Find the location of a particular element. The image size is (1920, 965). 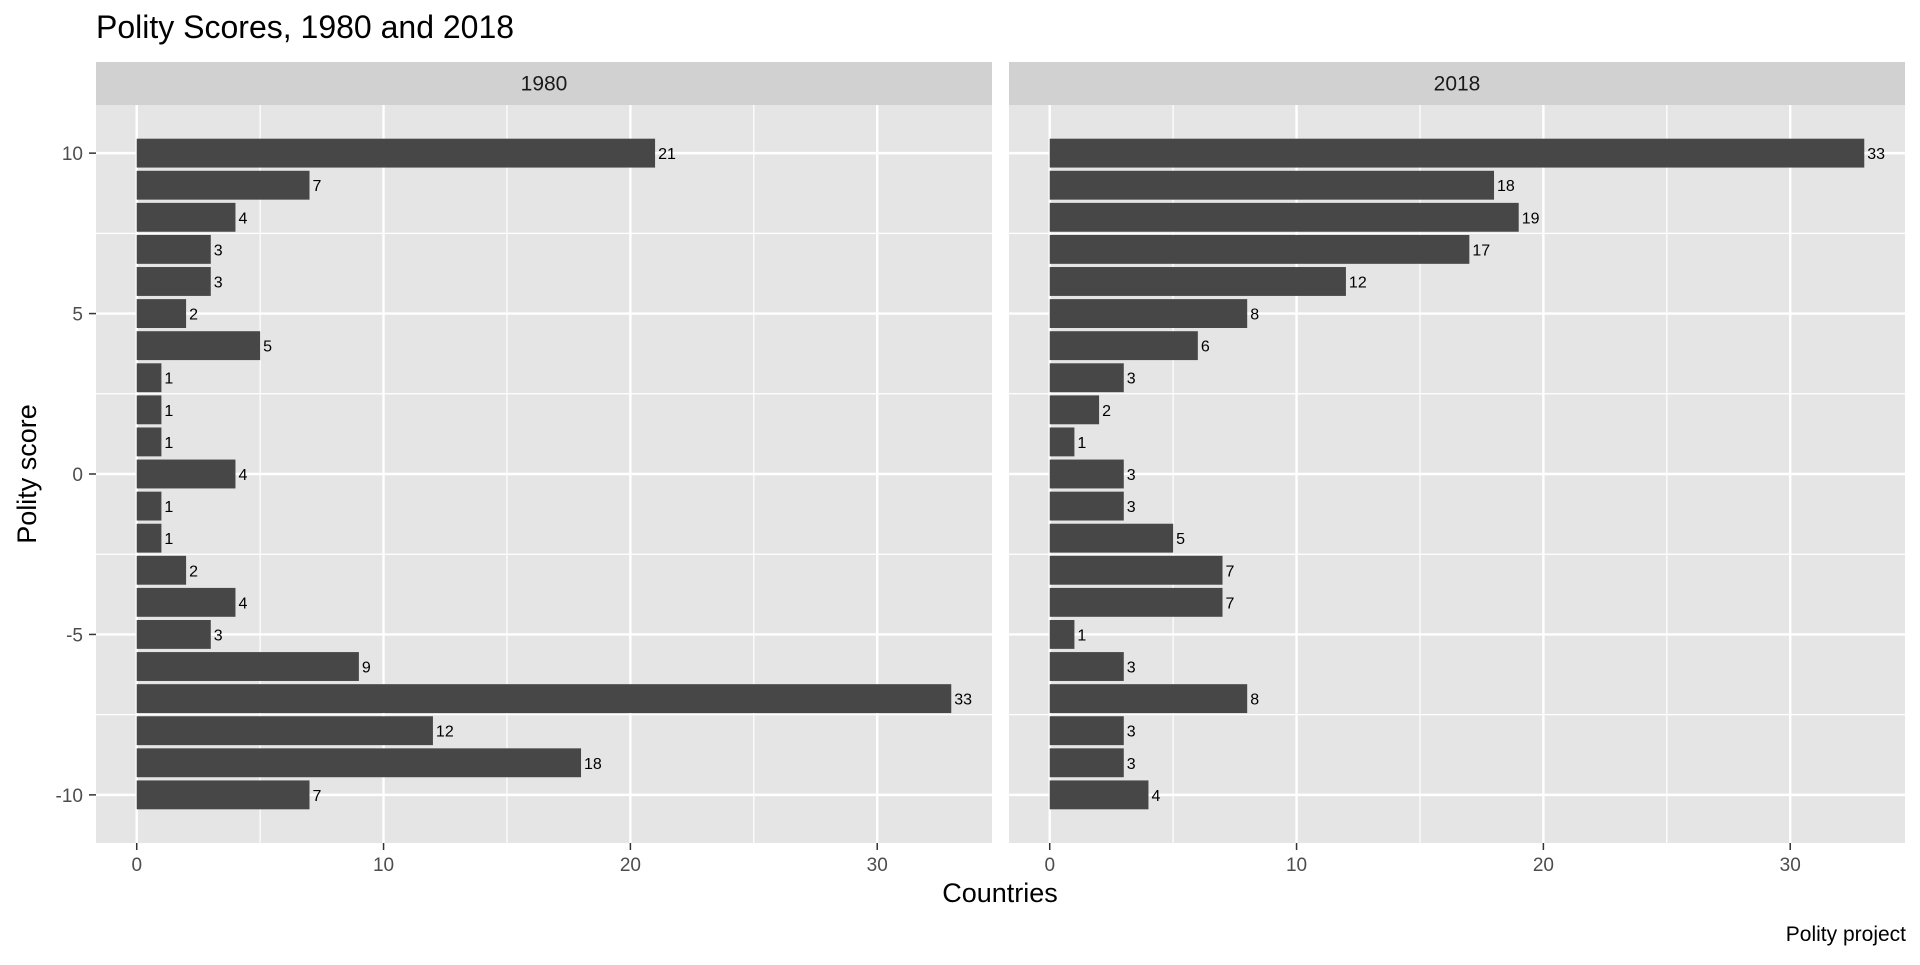

bar-value-label: 5 is located at coordinates (267, 347).